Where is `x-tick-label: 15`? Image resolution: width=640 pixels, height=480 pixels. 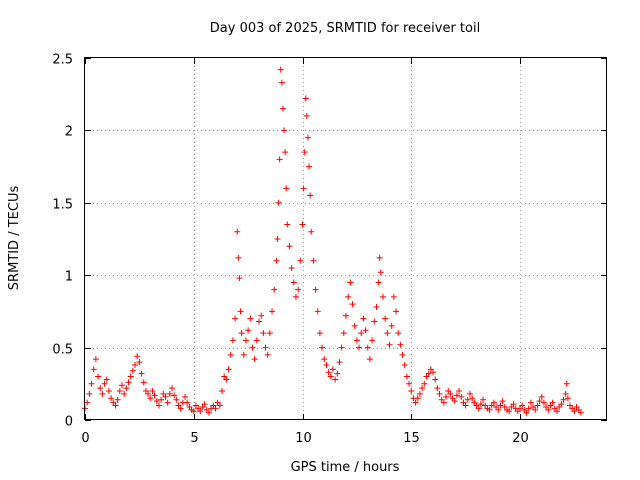 x-tick-label: 15 is located at coordinates (411, 438).